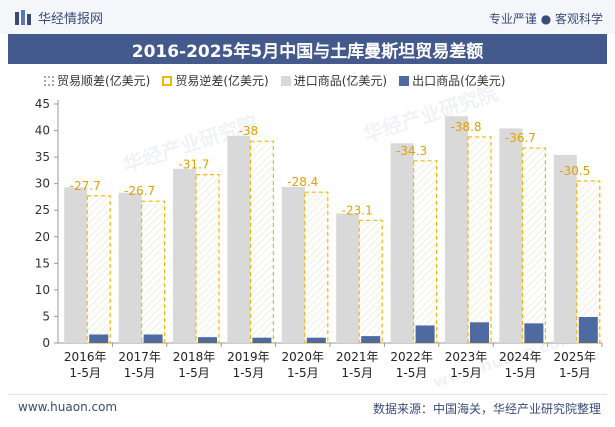 The width and height of the screenshot is (615, 427). What do you see at coordinates (104, 81) in the screenshot?
I see `legend-label-surplus: 贸易顺差(亿美元)` at bounding box center [104, 81].